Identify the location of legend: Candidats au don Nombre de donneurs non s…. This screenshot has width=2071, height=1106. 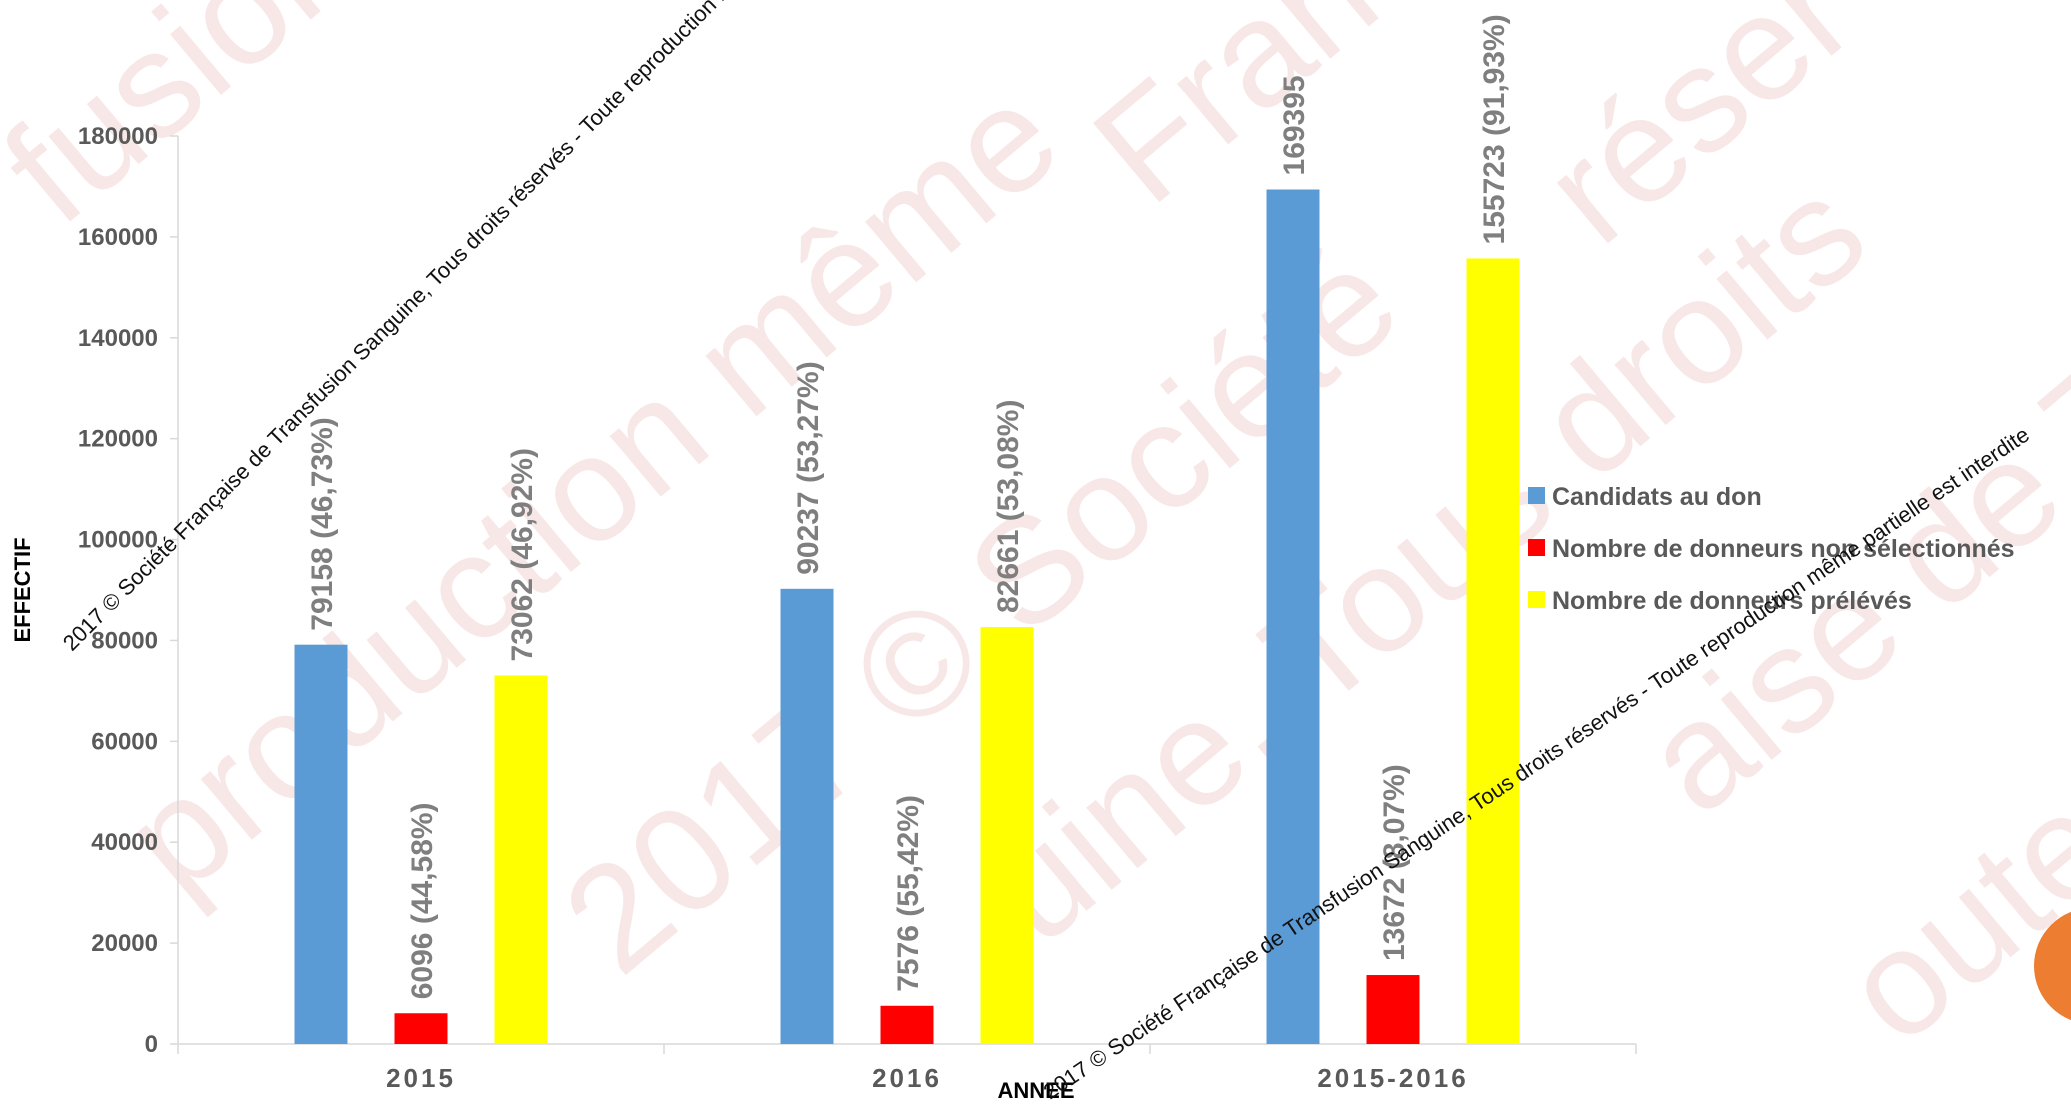
(1771, 549).